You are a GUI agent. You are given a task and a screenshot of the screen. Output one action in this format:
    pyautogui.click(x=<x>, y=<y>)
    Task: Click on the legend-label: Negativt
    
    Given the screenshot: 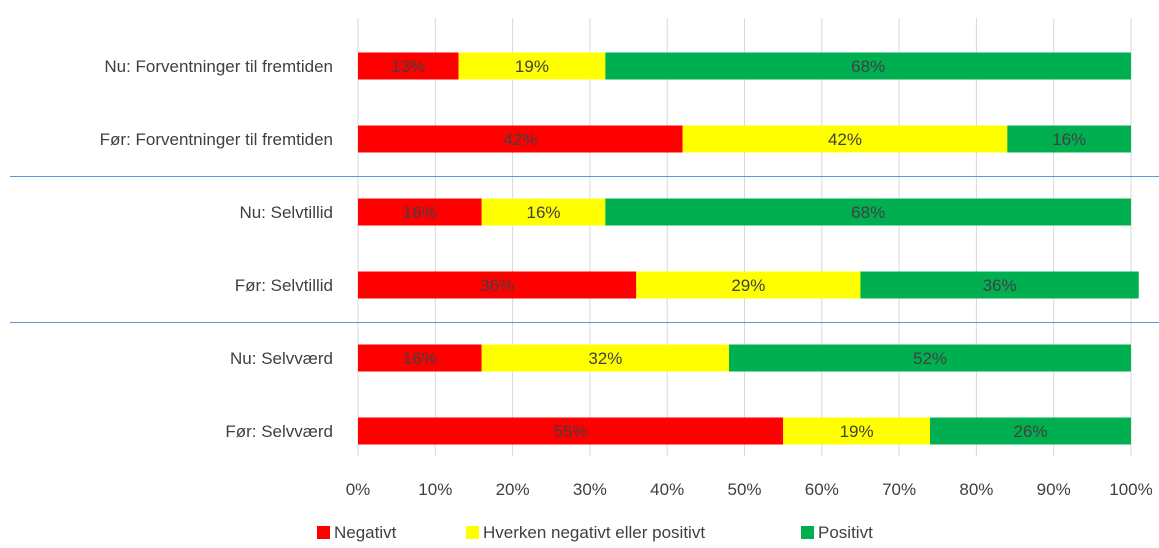 What is the action you would take?
    pyautogui.click(x=365, y=532)
    